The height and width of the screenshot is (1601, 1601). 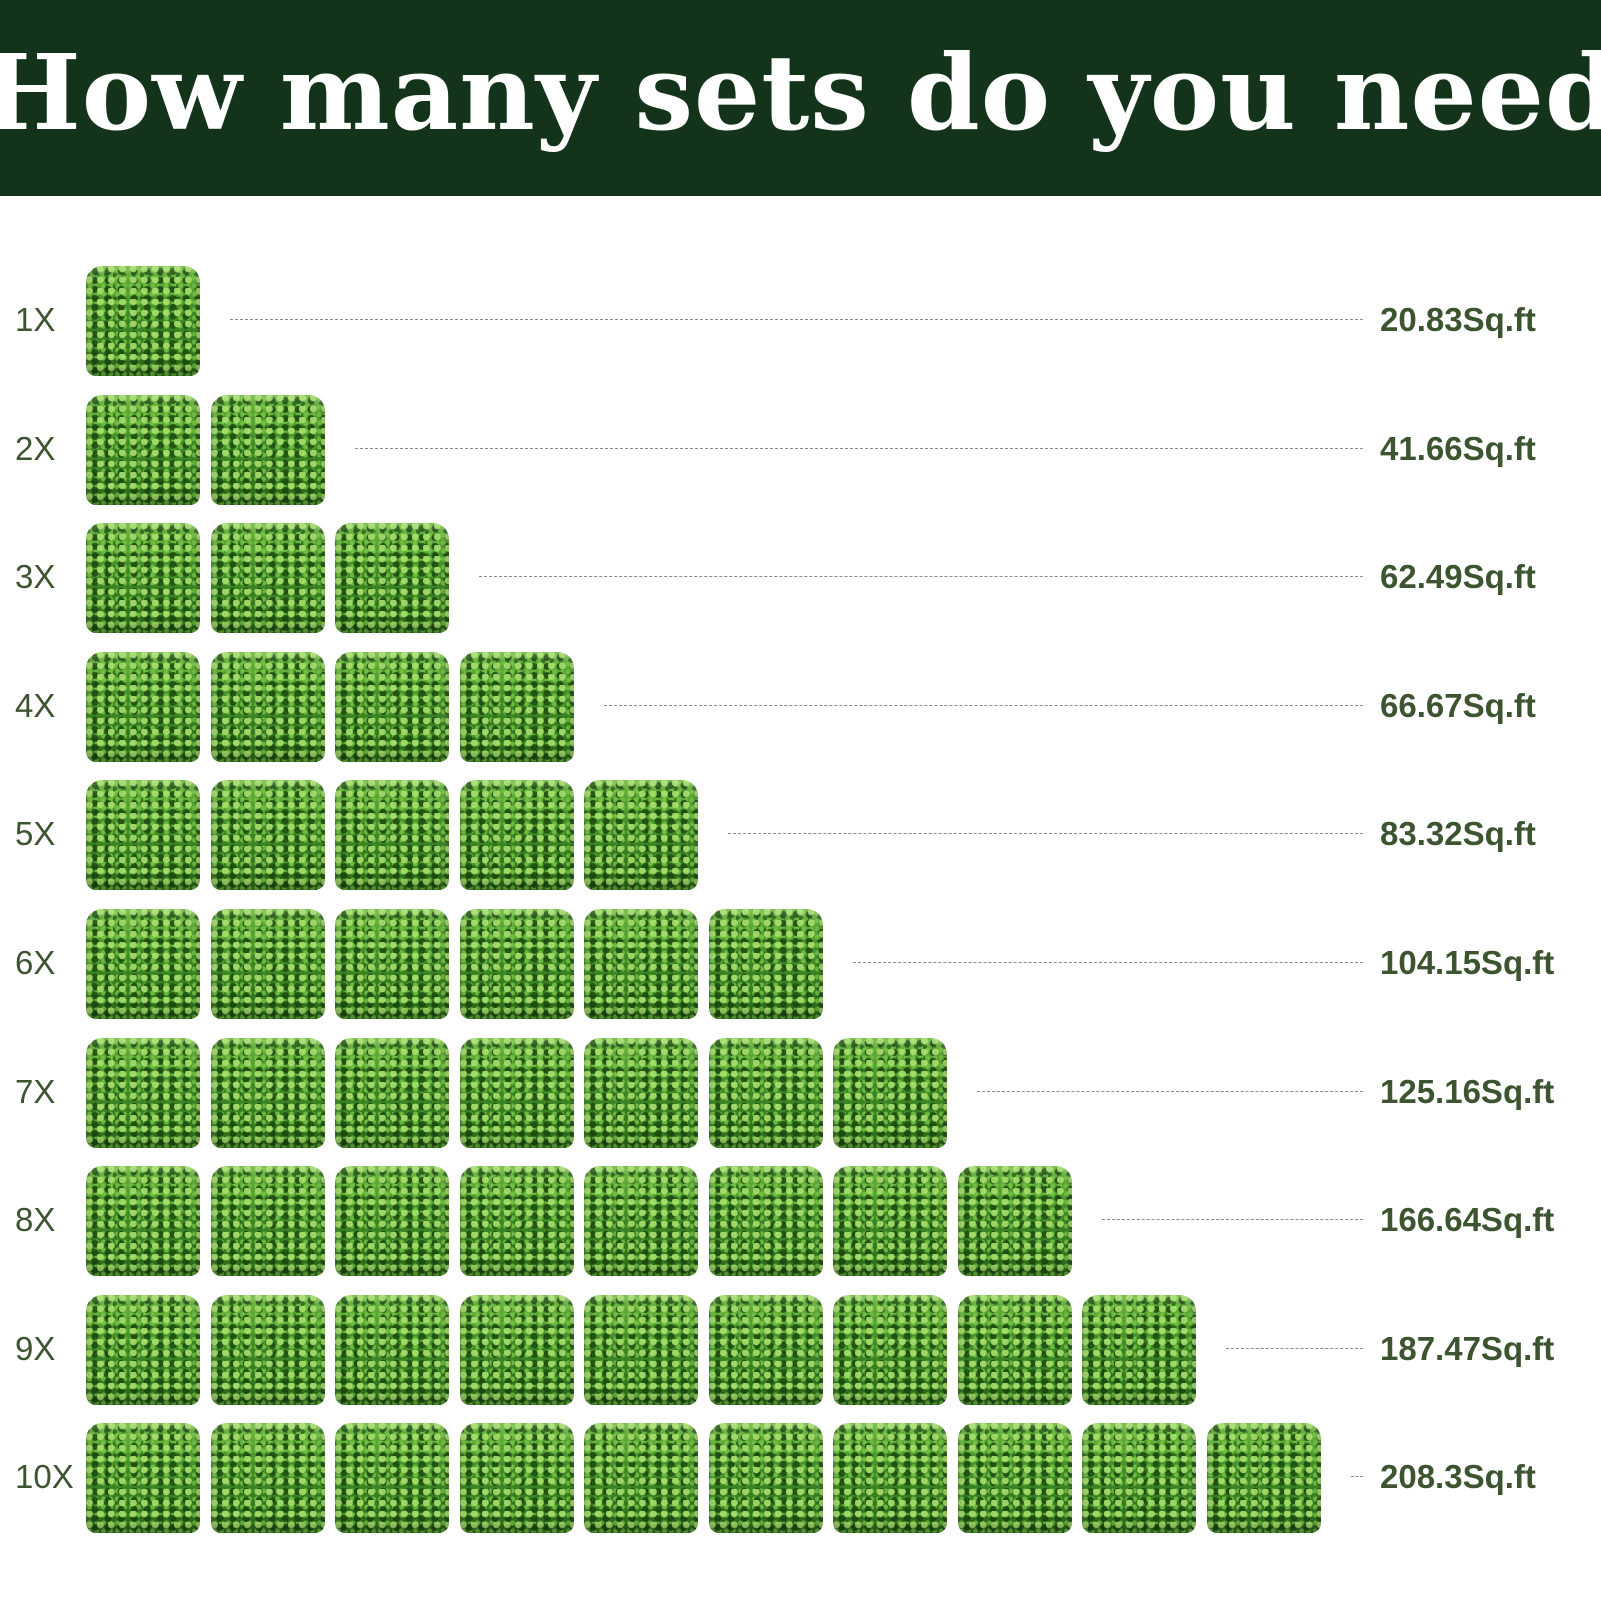 I want to click on row-multiplier-label: 3X, so click(x=35, y=577).